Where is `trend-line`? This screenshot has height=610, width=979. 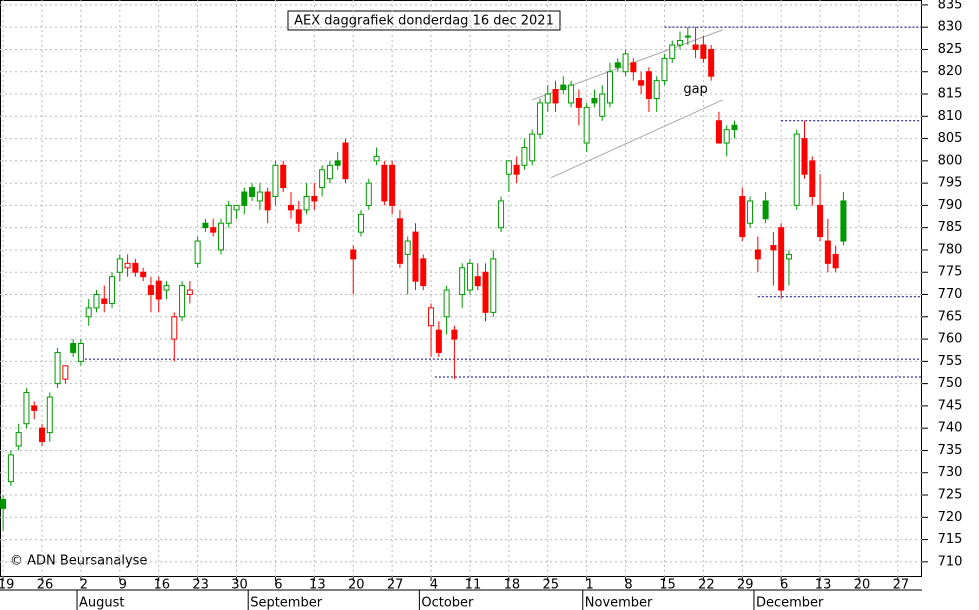
trend-line is located at coordinates (637, 139).